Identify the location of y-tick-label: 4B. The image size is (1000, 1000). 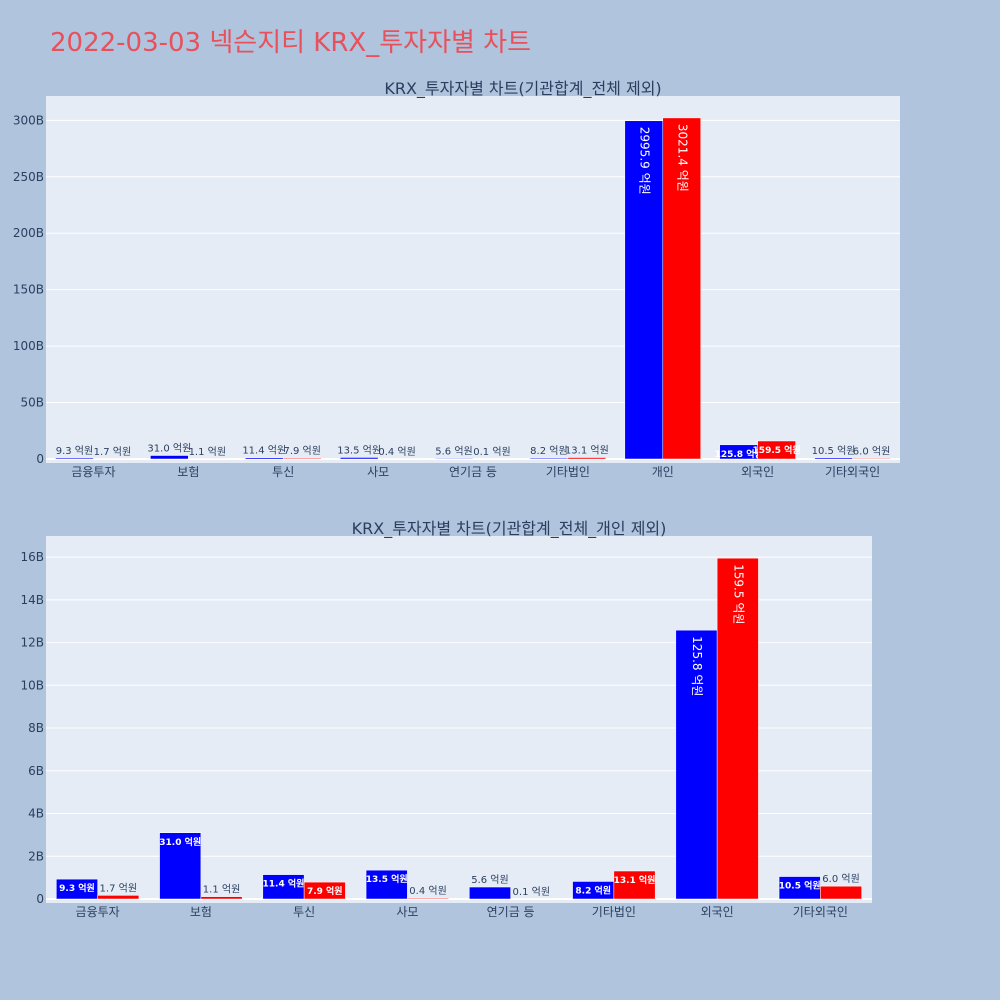
(36, 814).